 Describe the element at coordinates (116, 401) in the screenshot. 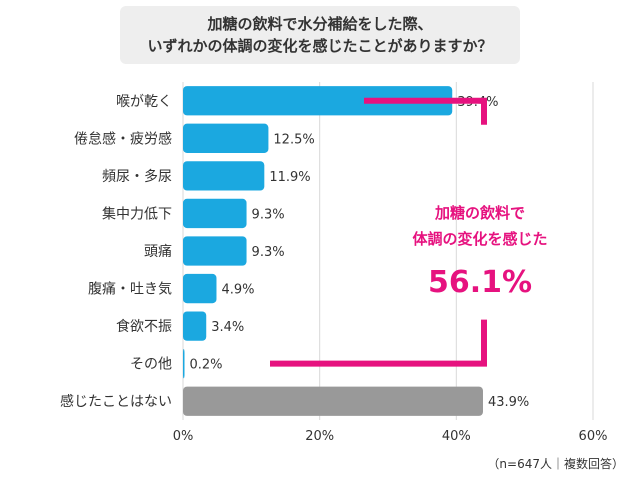

I see `category-label: 感じたことはない` at that location.